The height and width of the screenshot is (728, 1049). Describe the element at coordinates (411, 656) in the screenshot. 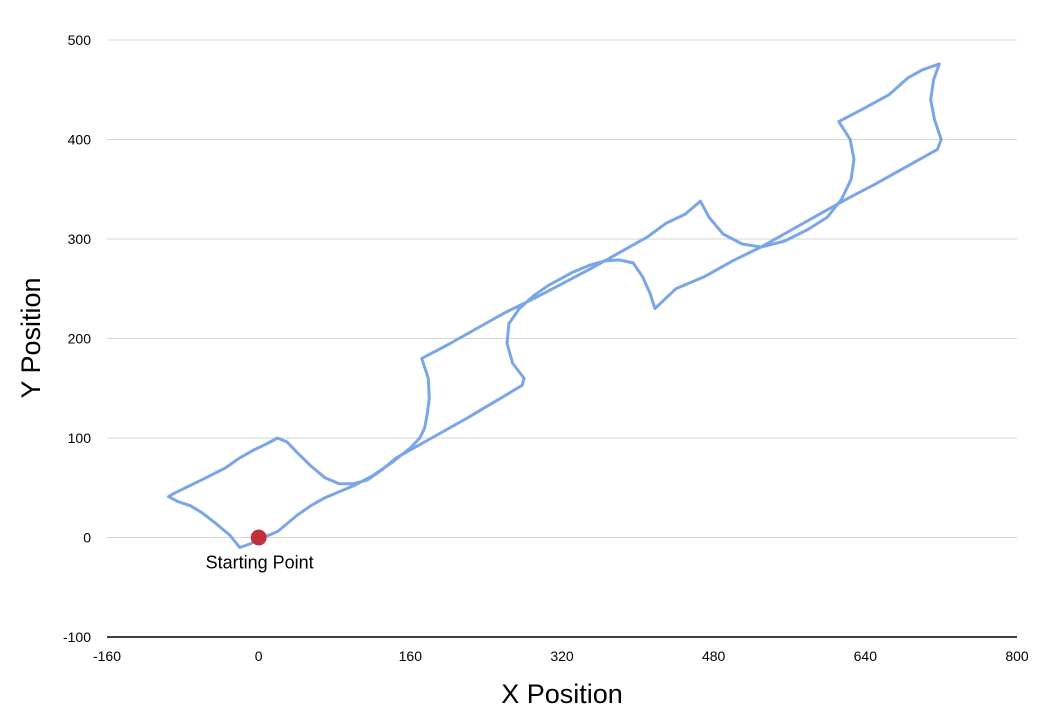

I see `x-tick-label: 160` at that location.